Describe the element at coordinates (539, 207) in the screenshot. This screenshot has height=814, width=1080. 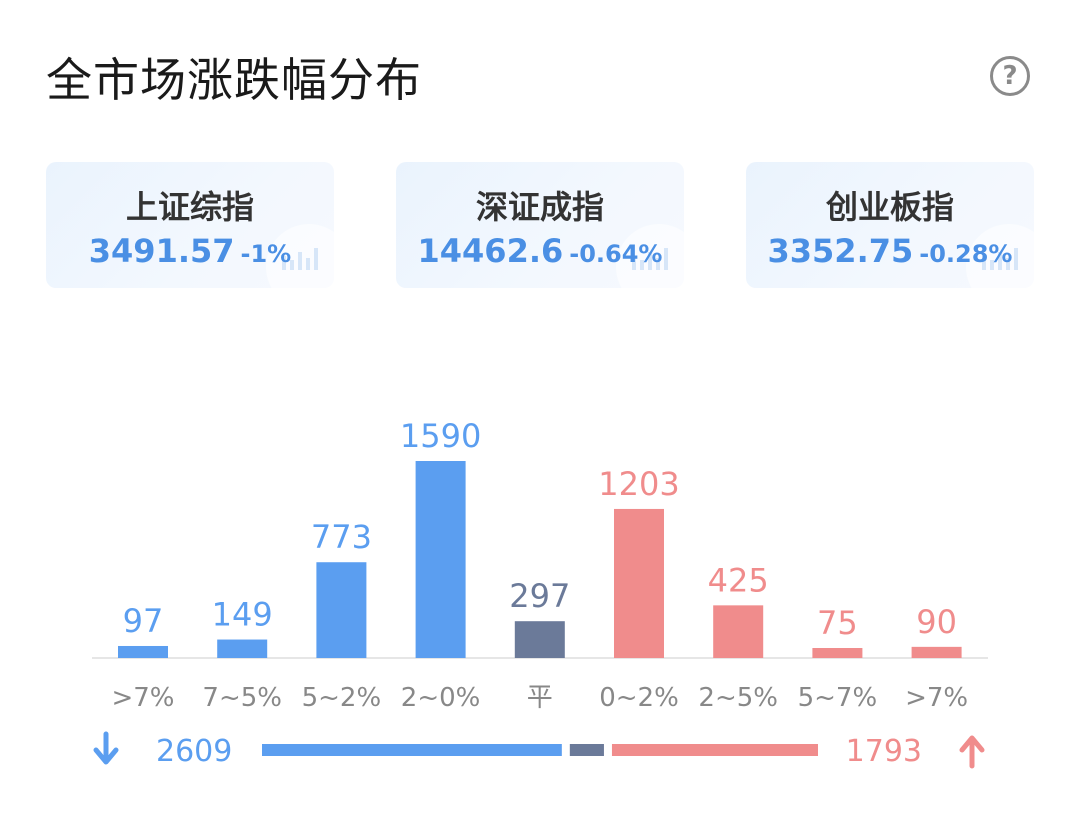
I see `index-name: 深证成指` at that location.